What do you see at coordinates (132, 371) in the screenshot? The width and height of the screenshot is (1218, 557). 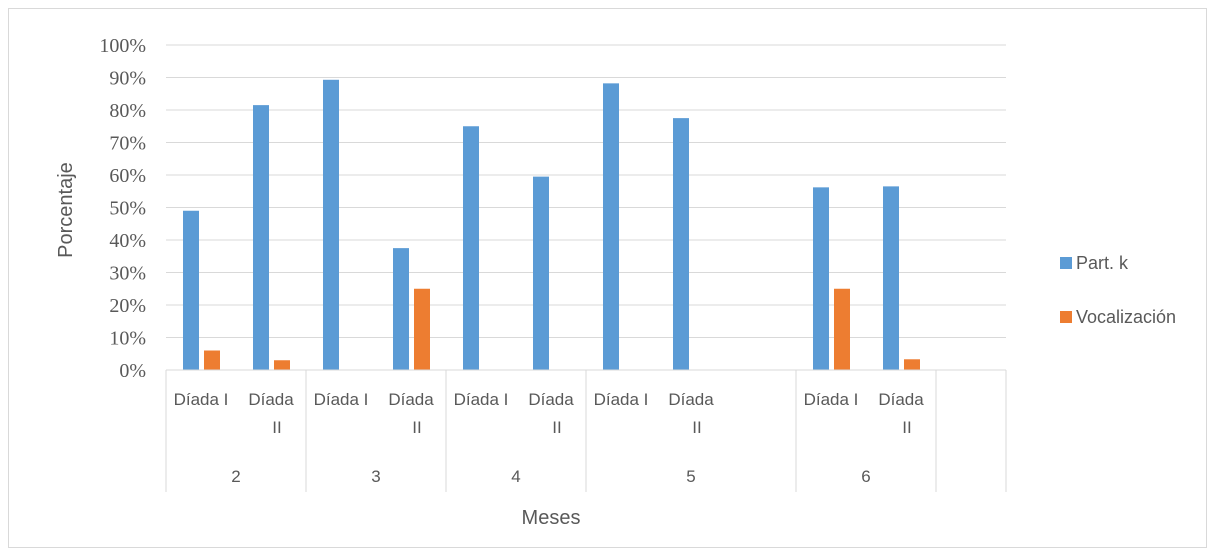 I see `y-tick-label: 0%` at bounding box center [132, 371].